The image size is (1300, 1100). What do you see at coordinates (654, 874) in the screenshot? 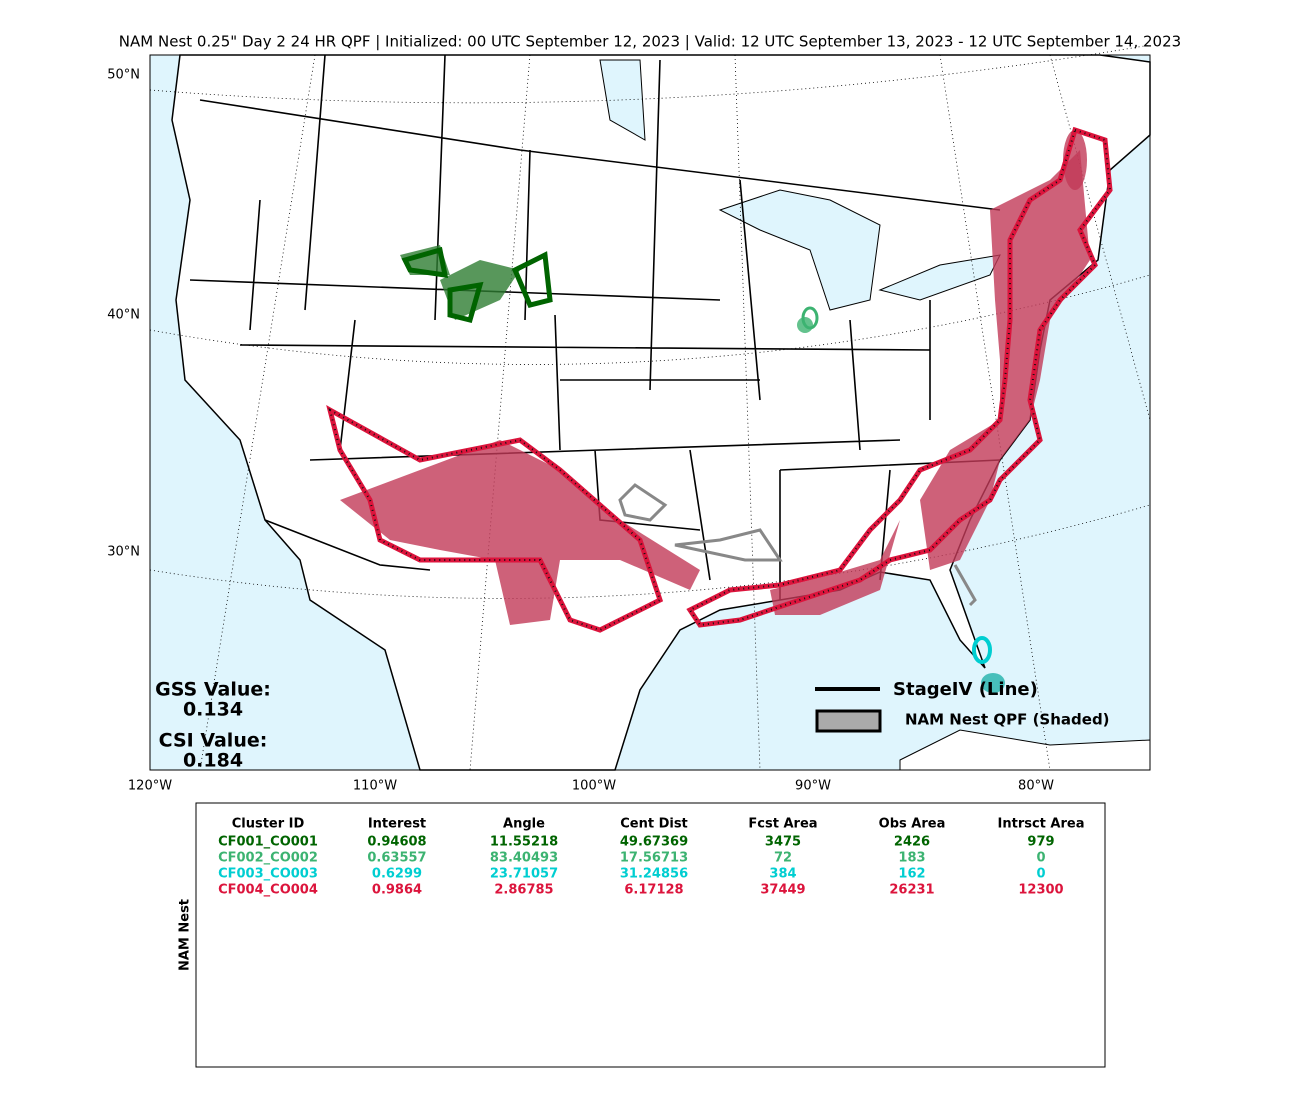
I see `table-cell: 31.24856` at bounding box center [654, 874].